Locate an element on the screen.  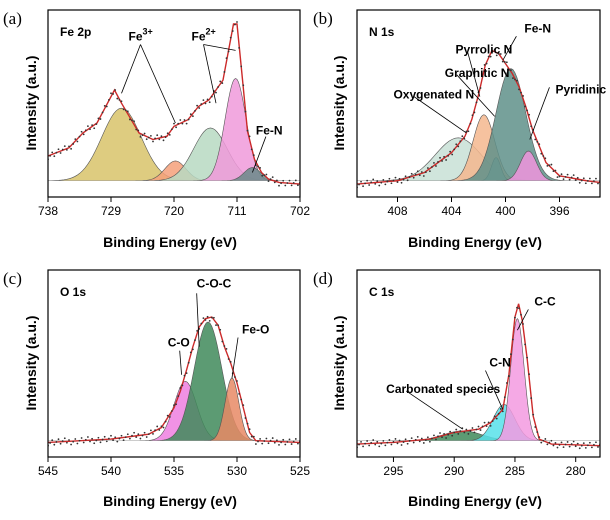
panel-title: Fe 2p is located at coordinates (75, 32).